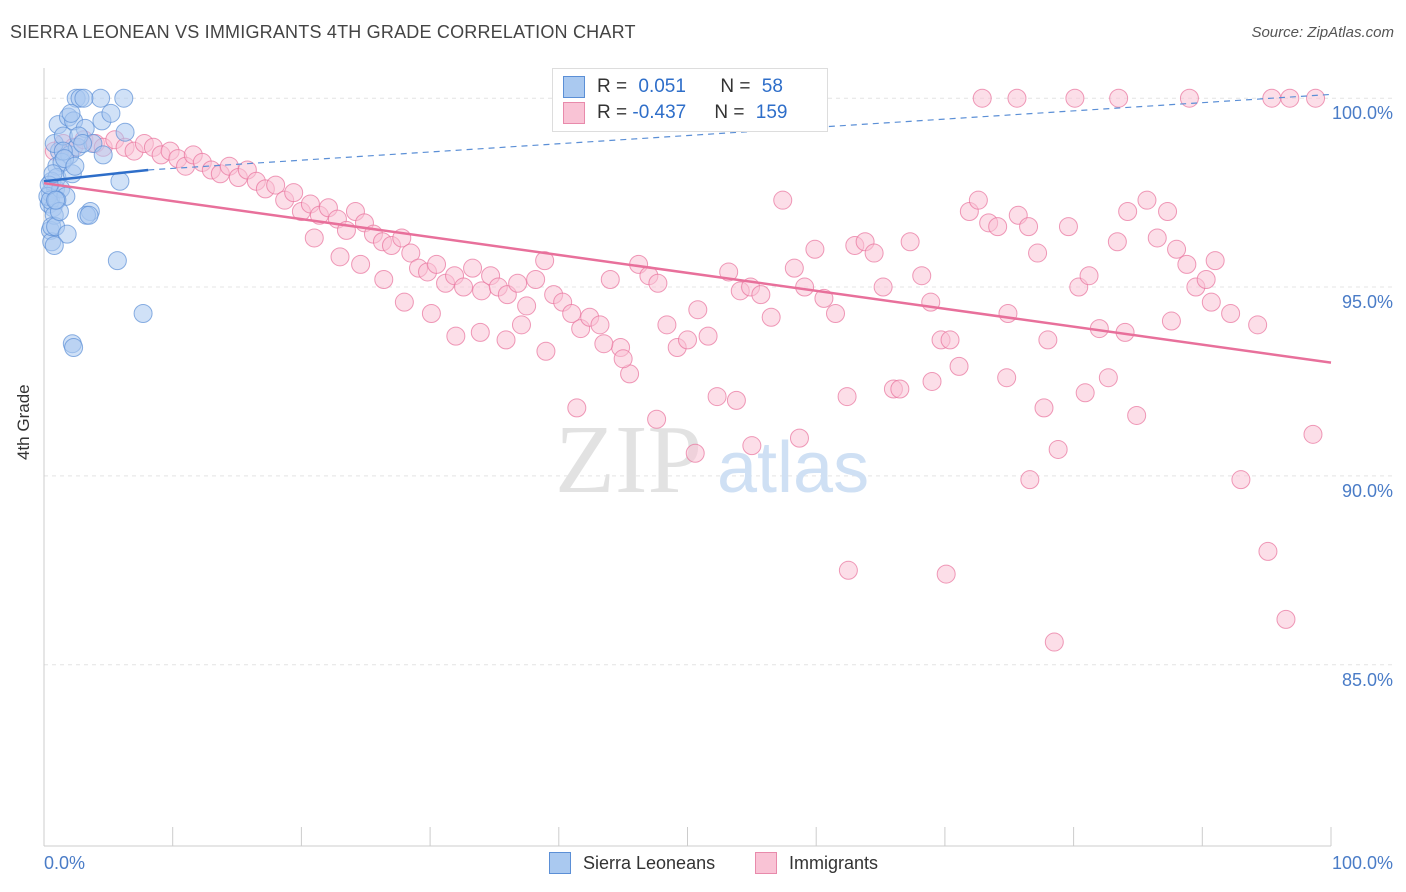 This screenshot has width=1406, height=892. Describe the element at coordinates (659, 112) in the screenshot. I see `legend-r-value: -0.437` at that location.